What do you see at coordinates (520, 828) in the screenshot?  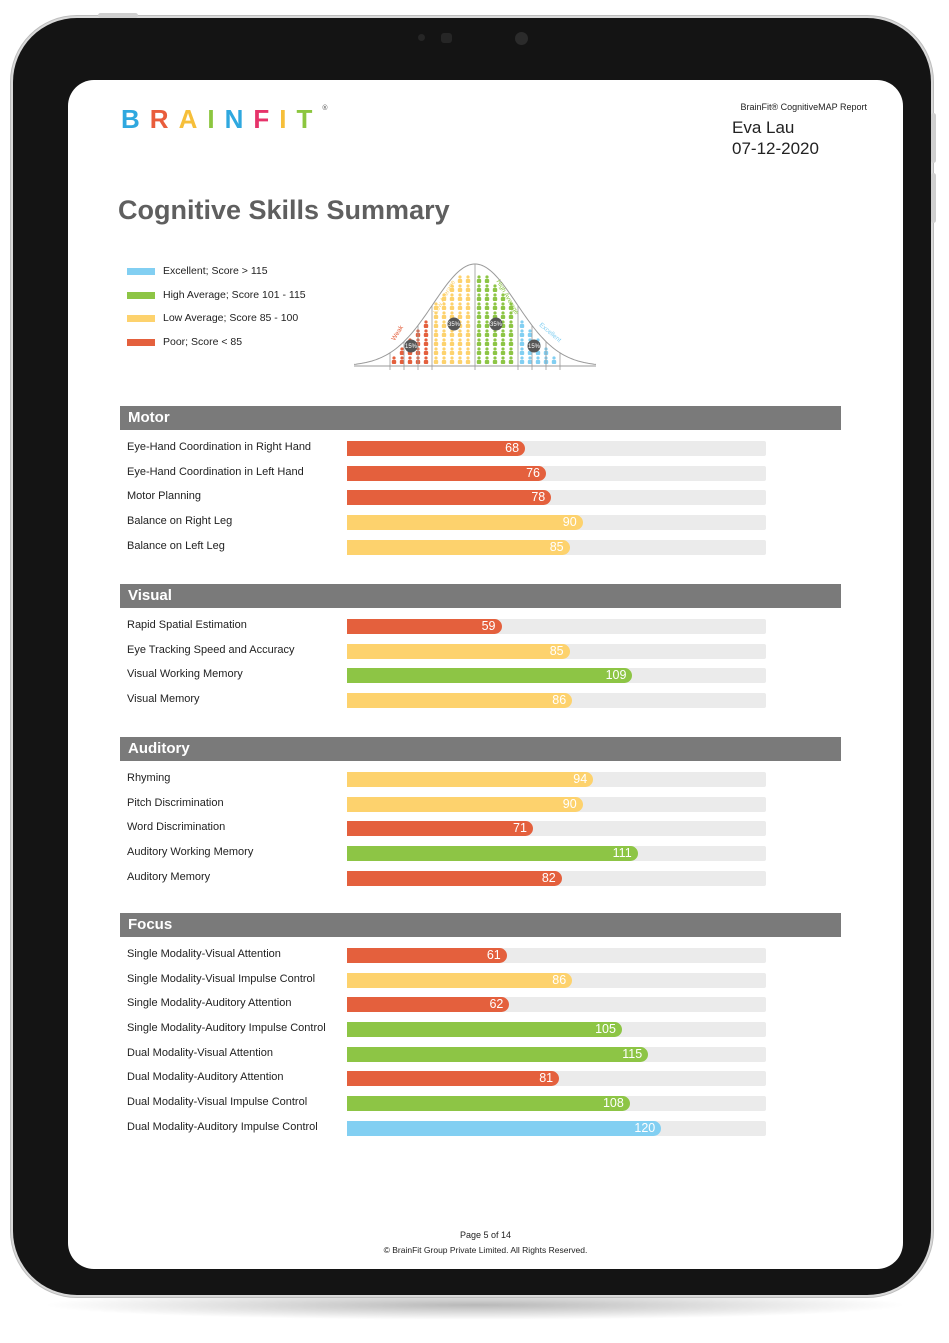 I see `score-value: 71` at bounding box center [520, 828].